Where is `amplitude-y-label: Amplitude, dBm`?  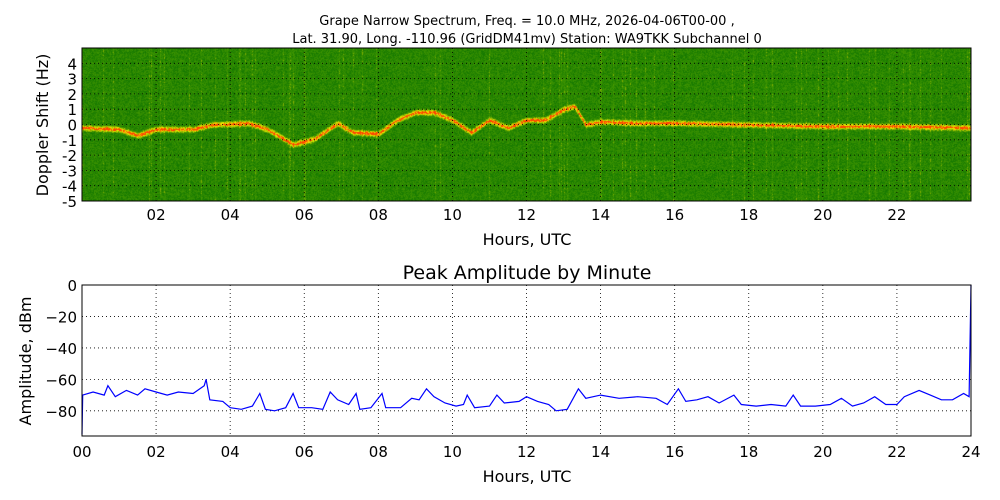 amplitude-y-label: Amplitude, dBm is located at coordinates (25, 361).